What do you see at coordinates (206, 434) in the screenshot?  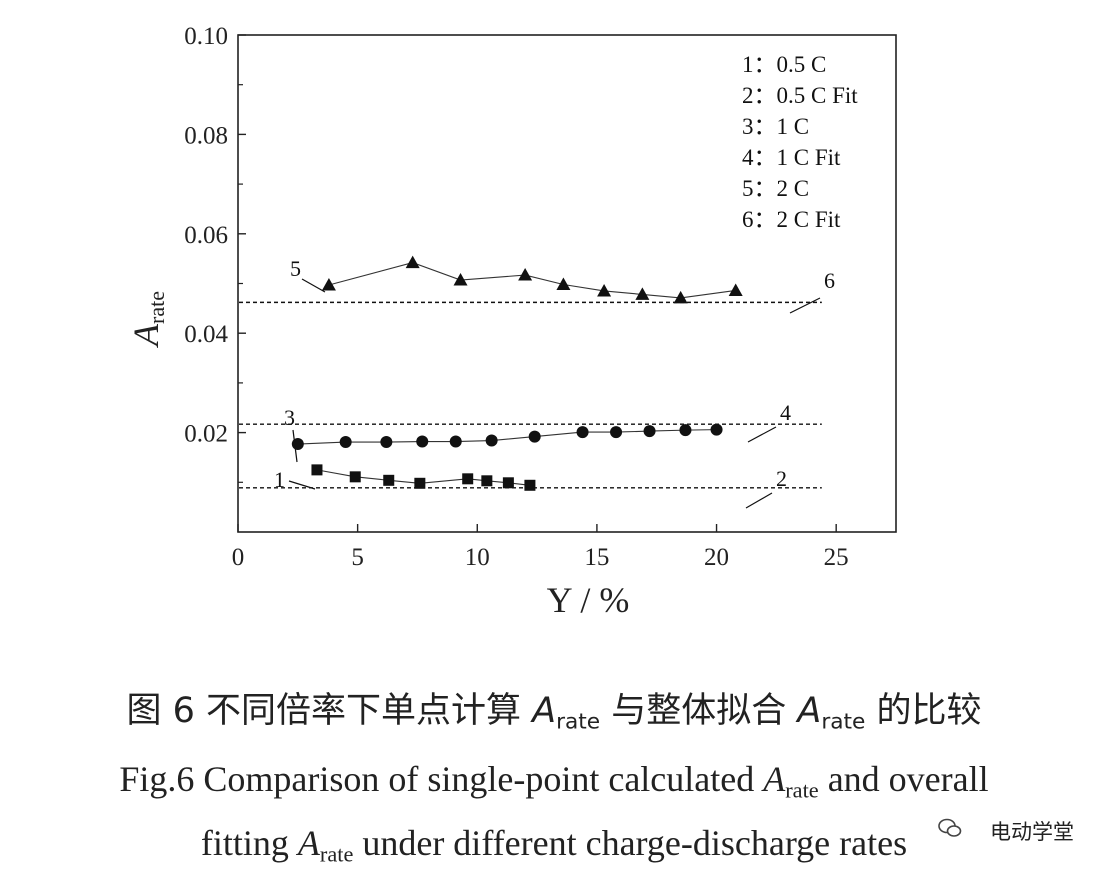 I see `y-tick-label: 0.02` at bounding box center [206, 434].